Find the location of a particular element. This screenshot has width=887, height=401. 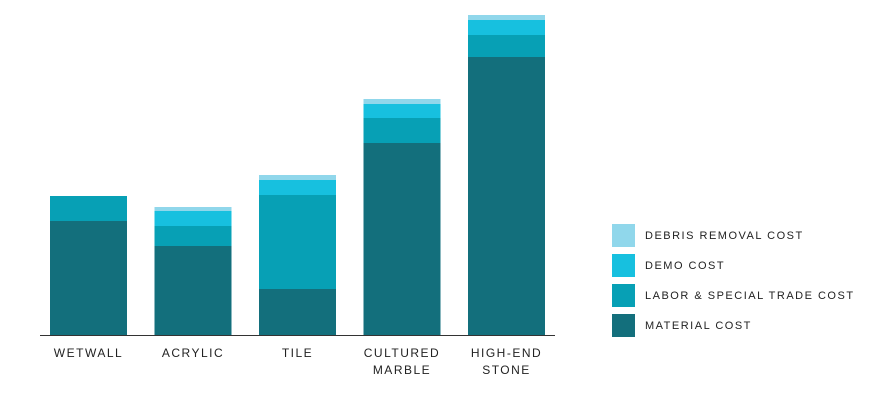

legend-label: DEMO COST is located at coordinates (685, 266).